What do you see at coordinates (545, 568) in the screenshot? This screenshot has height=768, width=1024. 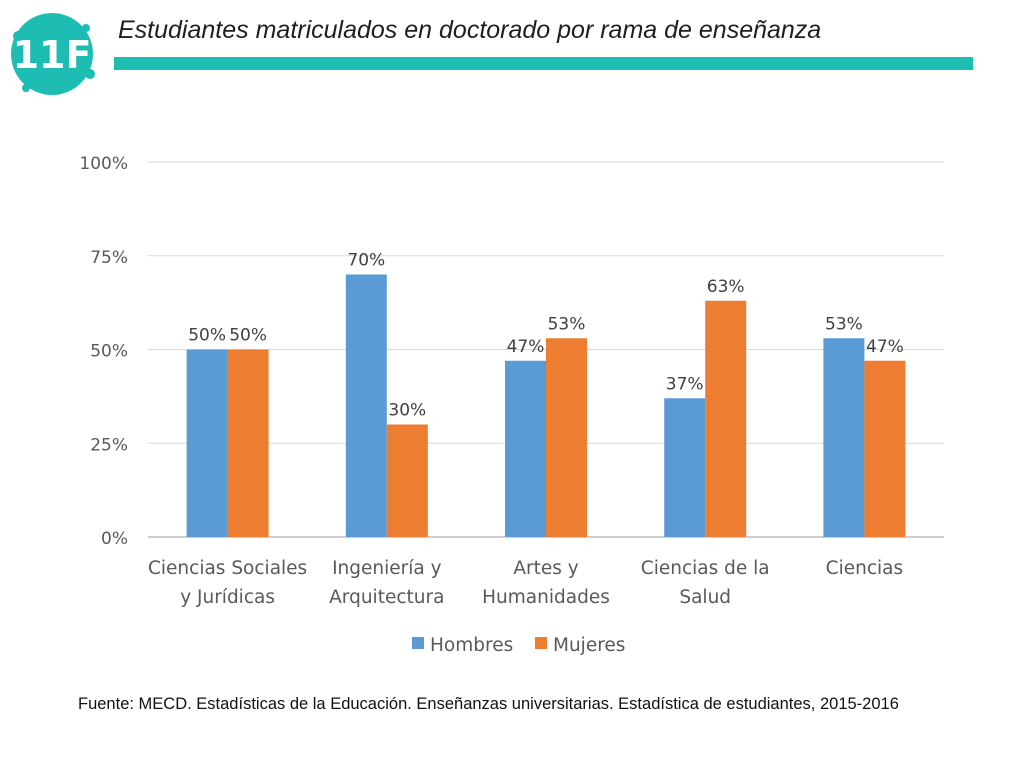 I see `x-category-label: Artes y` at bounding box center [545, 568].